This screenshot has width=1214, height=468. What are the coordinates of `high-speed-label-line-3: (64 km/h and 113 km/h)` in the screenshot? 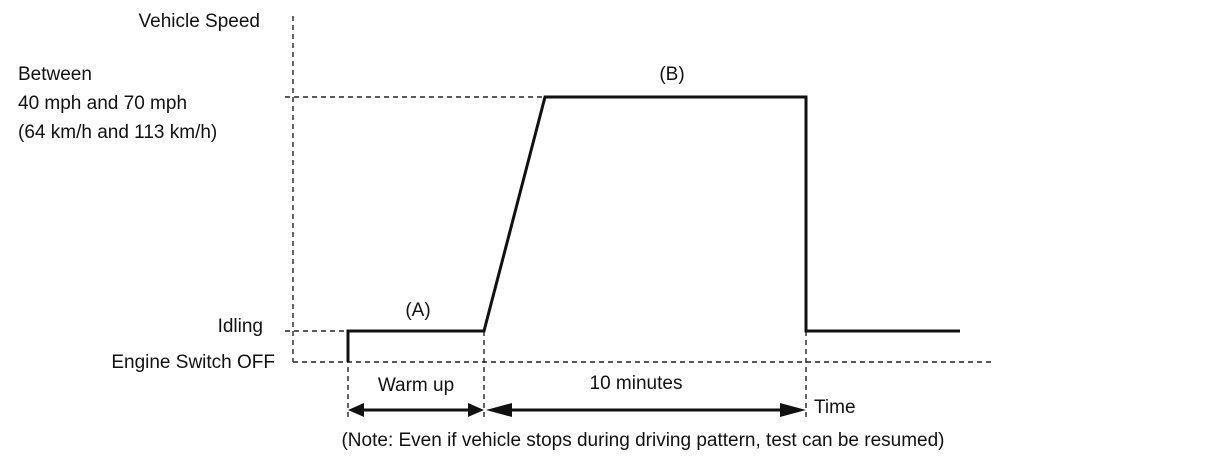 It's located at (117, 132).